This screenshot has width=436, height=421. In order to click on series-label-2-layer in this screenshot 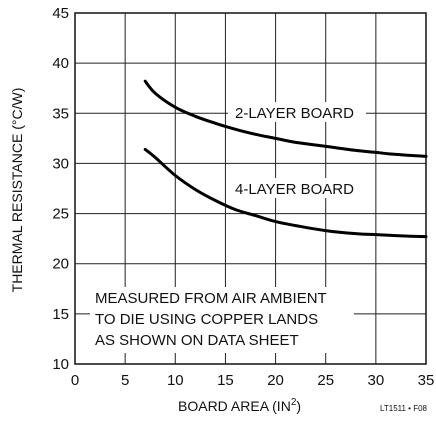, I will do `click(297, 112)`.